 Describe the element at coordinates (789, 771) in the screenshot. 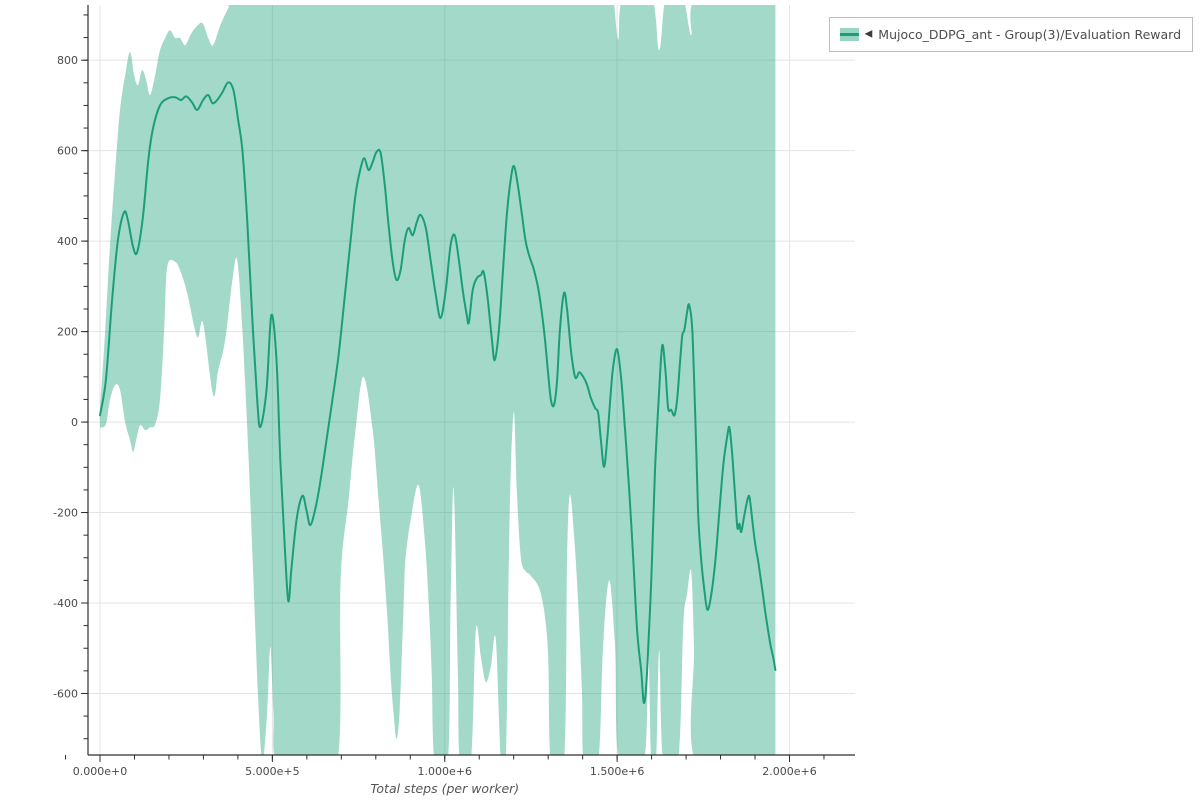

I see `x-tick-label: 2.000e+6` at that location.